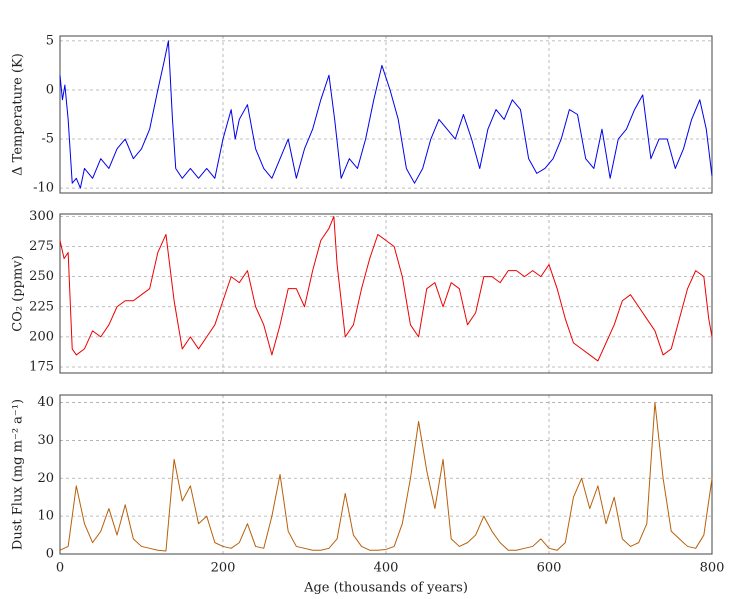  Describe the element at coordinates (549, 568) in the screenshot. I see `x-tick-label: 600` at that location.